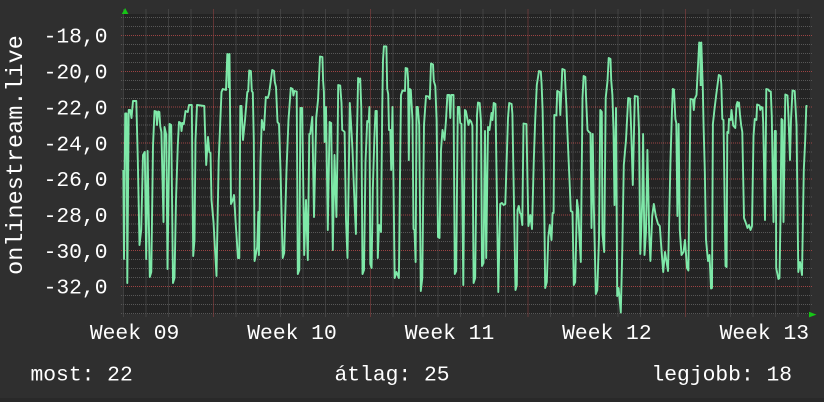 This screenshot has height=402, width=824. I want to click on svg-text: onlinestream.live, so click(16, 155).